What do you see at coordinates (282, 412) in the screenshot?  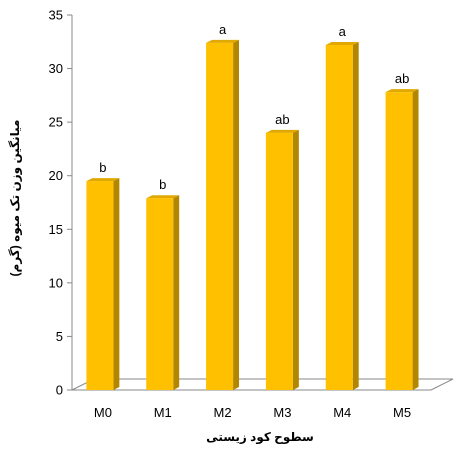 I see `x-category-label: M3` at bounding box center [282, 412].